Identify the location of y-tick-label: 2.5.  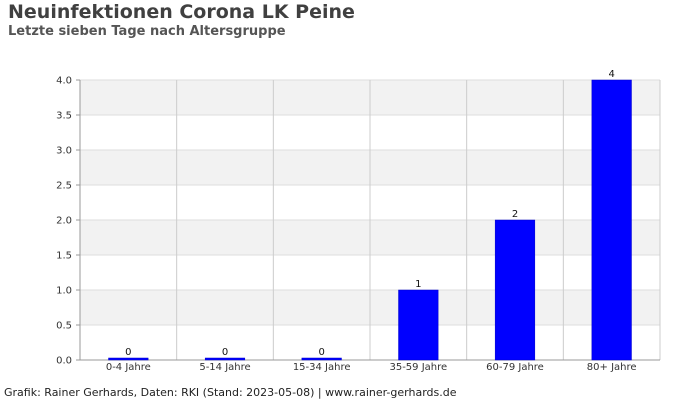
(64, 186).